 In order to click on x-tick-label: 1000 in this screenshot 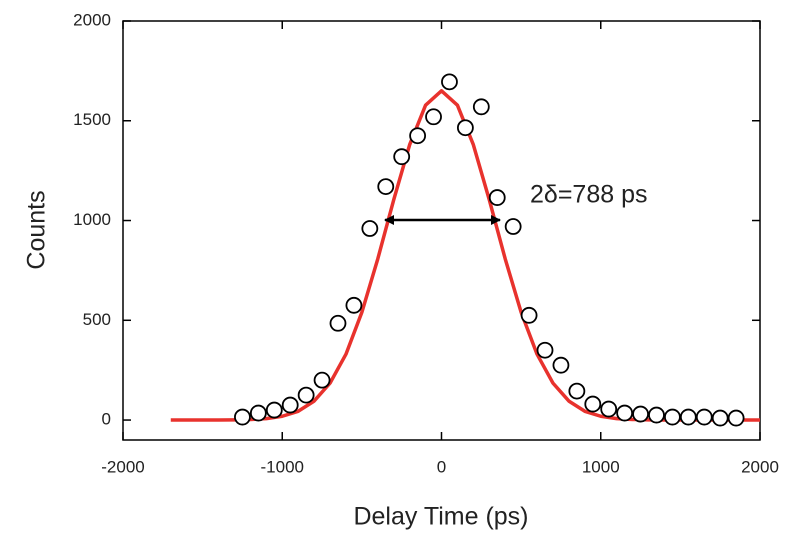, I will do `click(601, 466)`.